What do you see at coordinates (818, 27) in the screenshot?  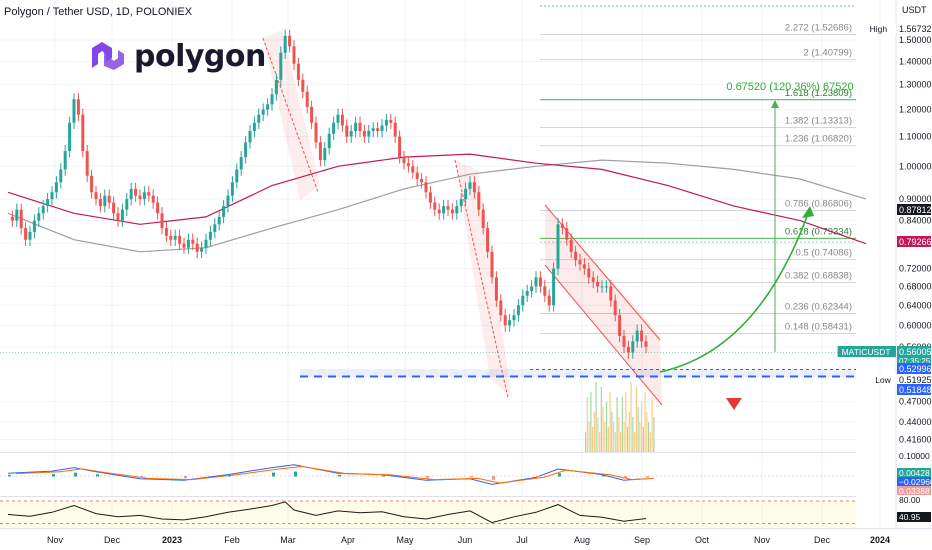 I see `fib-label: 2.272 (1.52686)` at bounding box center [818, 27].